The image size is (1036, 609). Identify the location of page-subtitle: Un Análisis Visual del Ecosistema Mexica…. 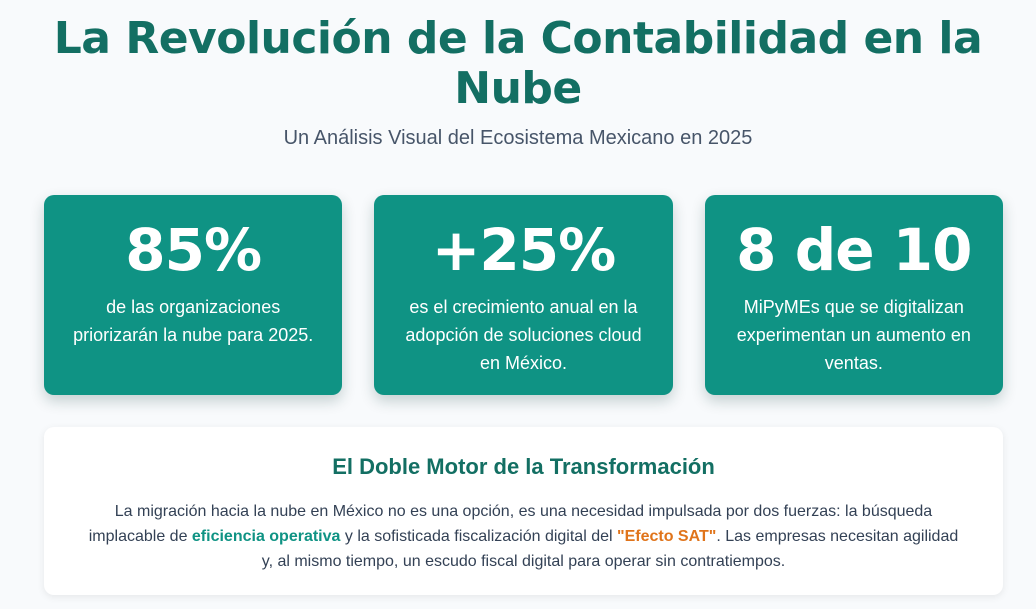
(518, 138).